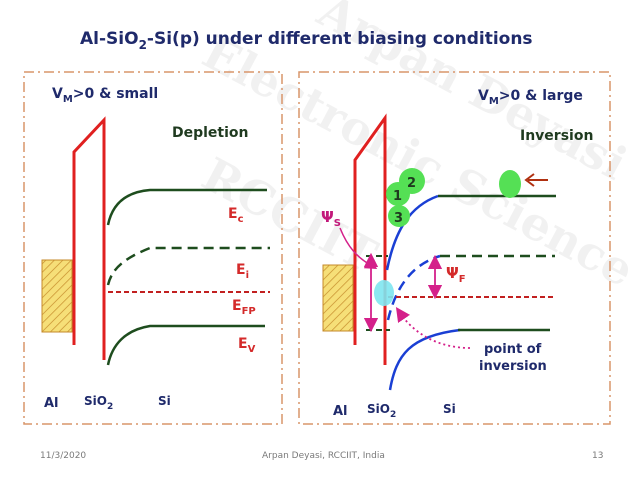 Image resolution: width=638 pixels, height=478 pixels. I want to click on psi-f-label: ΨF, so click(456, 274).